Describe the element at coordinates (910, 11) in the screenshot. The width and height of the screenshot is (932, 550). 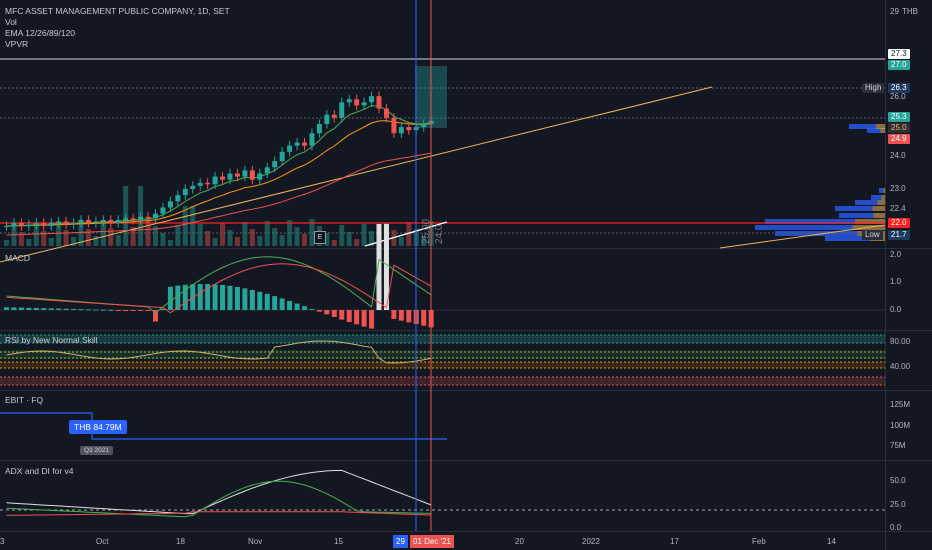
I see `currency-label: THB` at that location.